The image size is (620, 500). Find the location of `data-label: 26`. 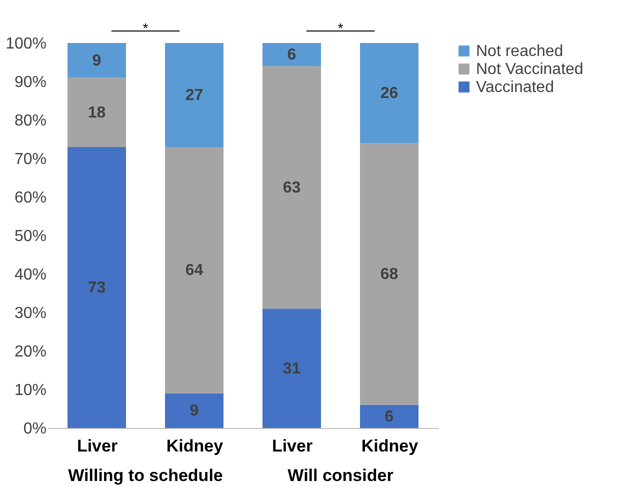

data-label: 26 is located at coordinates (389, 93).